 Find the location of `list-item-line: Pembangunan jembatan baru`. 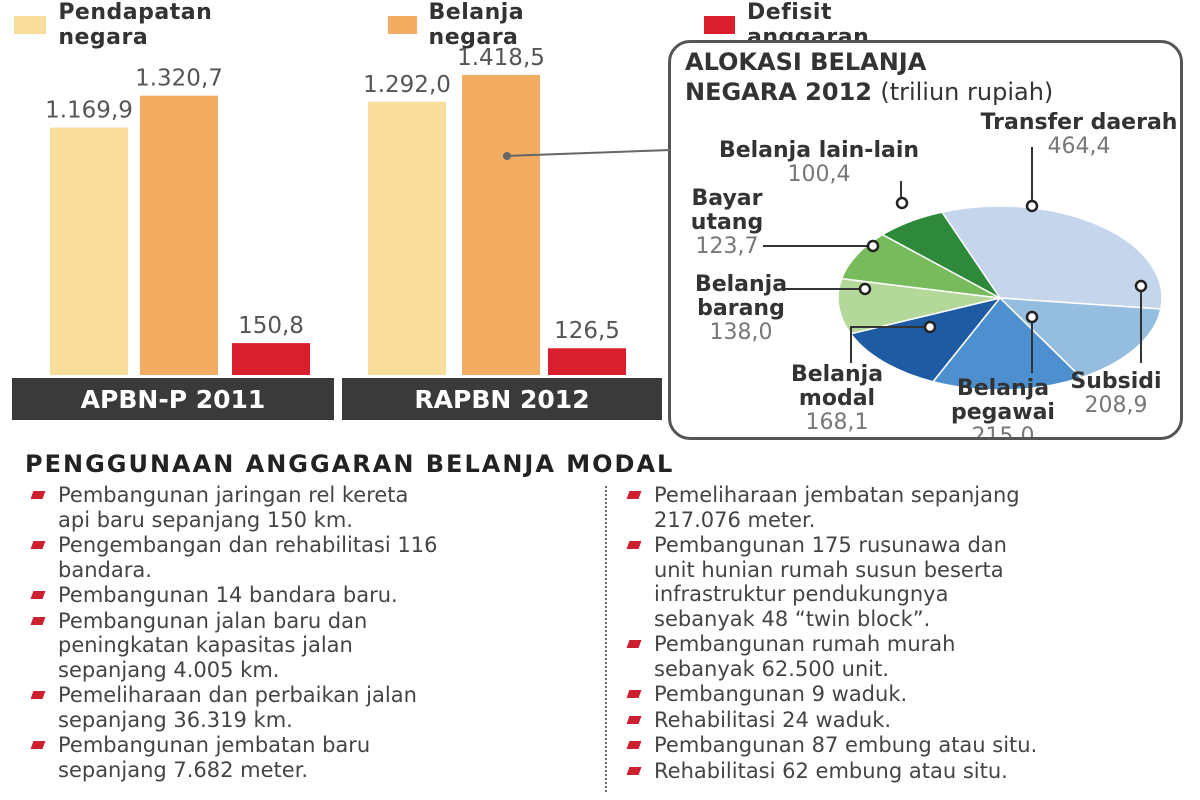

list-item-line: Pembangunan jembatan baru is located at coordinates (214, 745).